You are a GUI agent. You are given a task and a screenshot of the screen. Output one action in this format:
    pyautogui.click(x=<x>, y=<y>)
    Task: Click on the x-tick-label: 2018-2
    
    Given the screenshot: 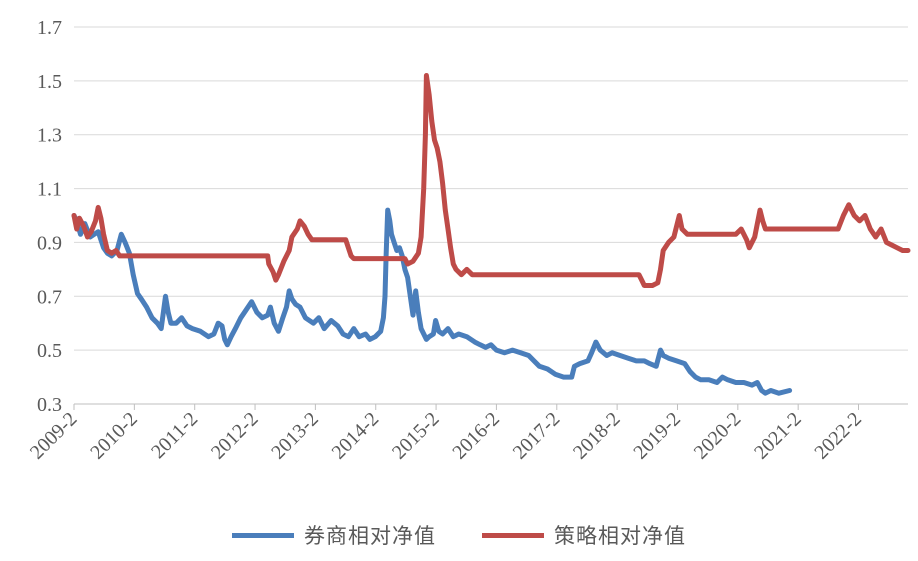 What is the action you would take?
    pyautogui.click(x=597, y=436)
    